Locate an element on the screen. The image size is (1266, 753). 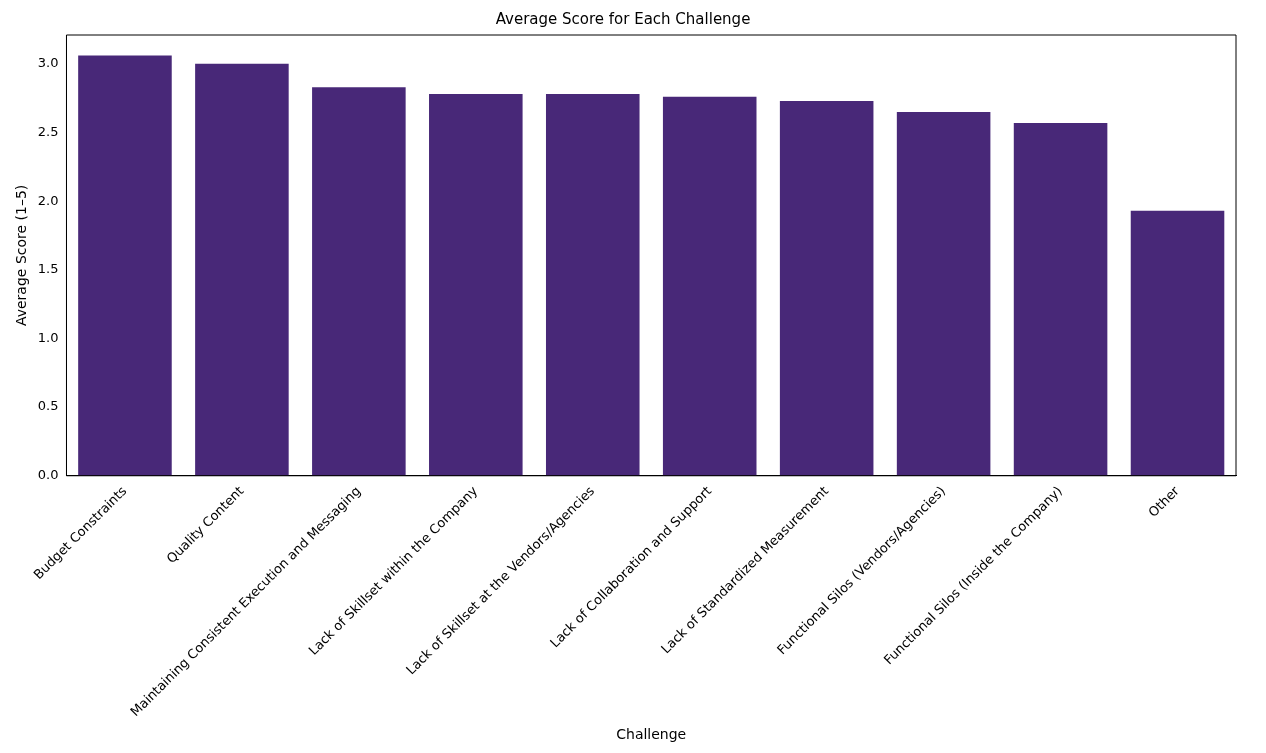
y-tick-label: 1.5 is located at coordinates (48, 269).